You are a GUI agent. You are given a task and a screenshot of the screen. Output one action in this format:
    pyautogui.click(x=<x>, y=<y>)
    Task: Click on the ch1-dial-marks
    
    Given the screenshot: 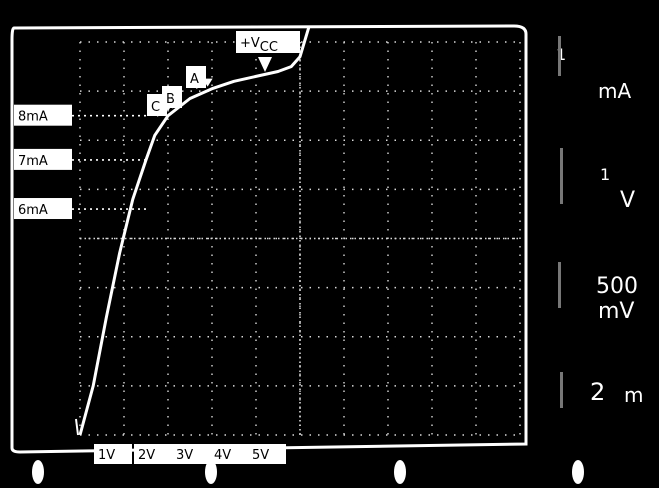 What is the action you would take?
    pyautogui.click(x=559, y=56)
    